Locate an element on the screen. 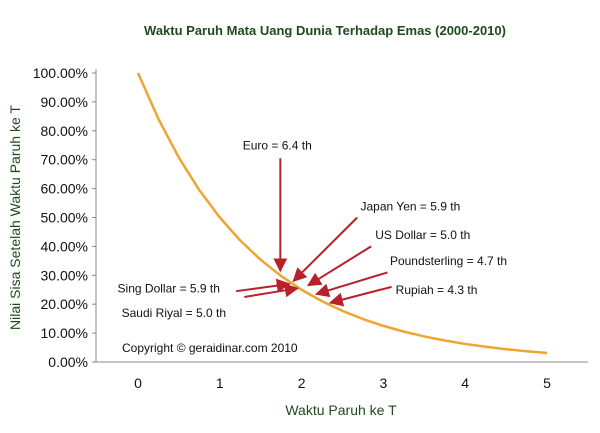  y-axis-title: Nilai Sisa Setelah Waktu Paruh ke T is located at coordinates (15, 217).